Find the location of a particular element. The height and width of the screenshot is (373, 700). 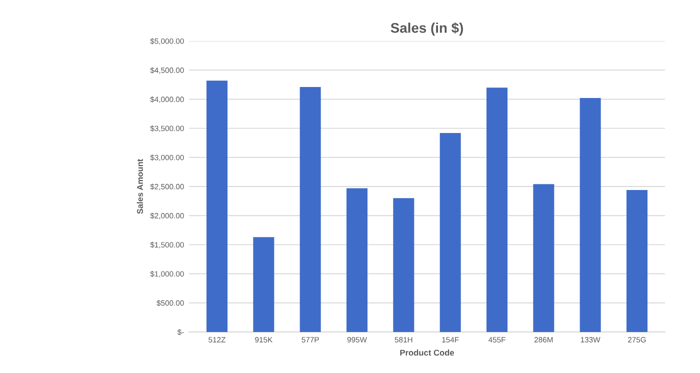

x-axis-title: Product Code is located at coordinates (427, 353).